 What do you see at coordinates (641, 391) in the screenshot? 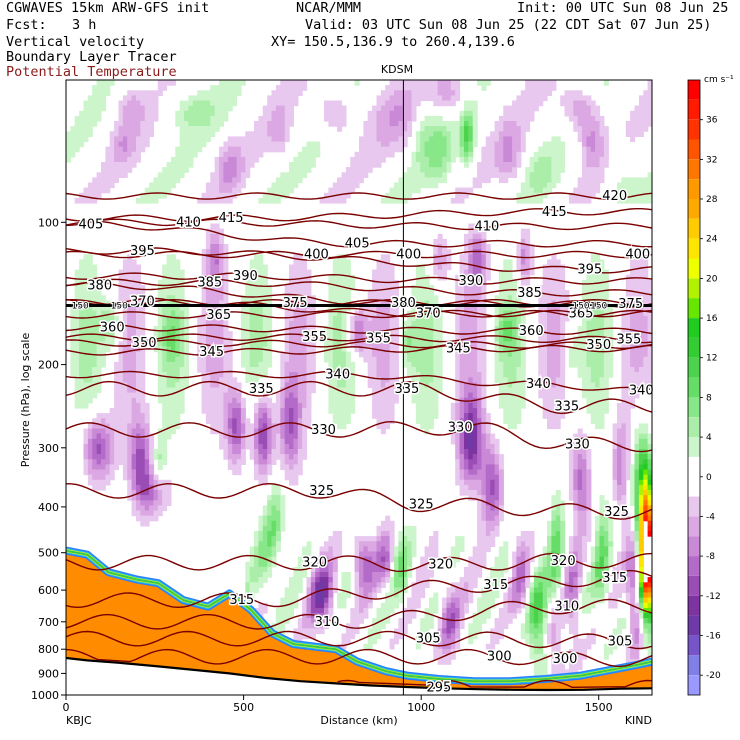
I see `theta-label-340: 340` at bounding box center [641, 391].